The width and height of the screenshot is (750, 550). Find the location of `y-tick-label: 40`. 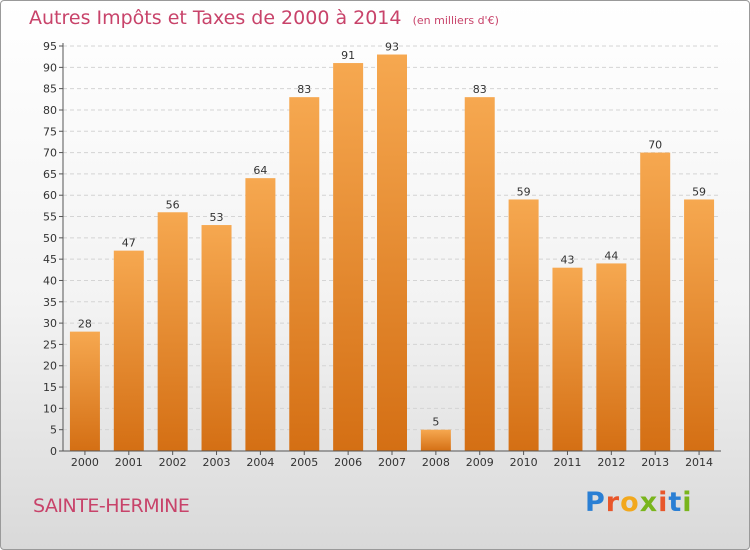

y-tick-label: 40 is located at coordinates (50, 280).